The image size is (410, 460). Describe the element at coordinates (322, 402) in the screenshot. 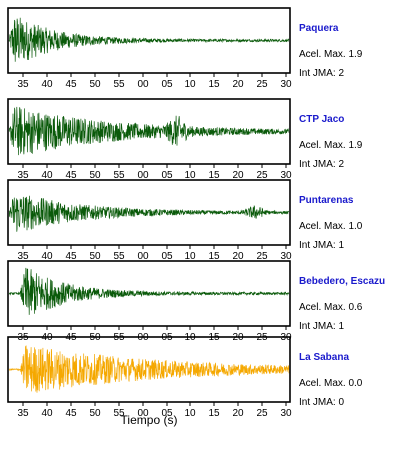

I see `jma-intensity: Int JMA: 0` at that location.